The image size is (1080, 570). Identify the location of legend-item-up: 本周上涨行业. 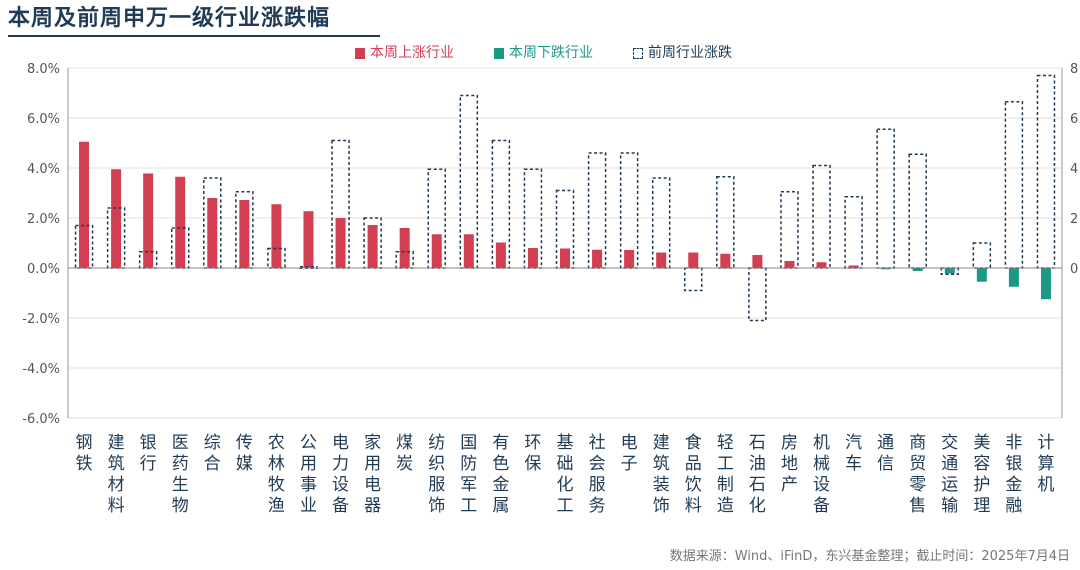
(404, 53).